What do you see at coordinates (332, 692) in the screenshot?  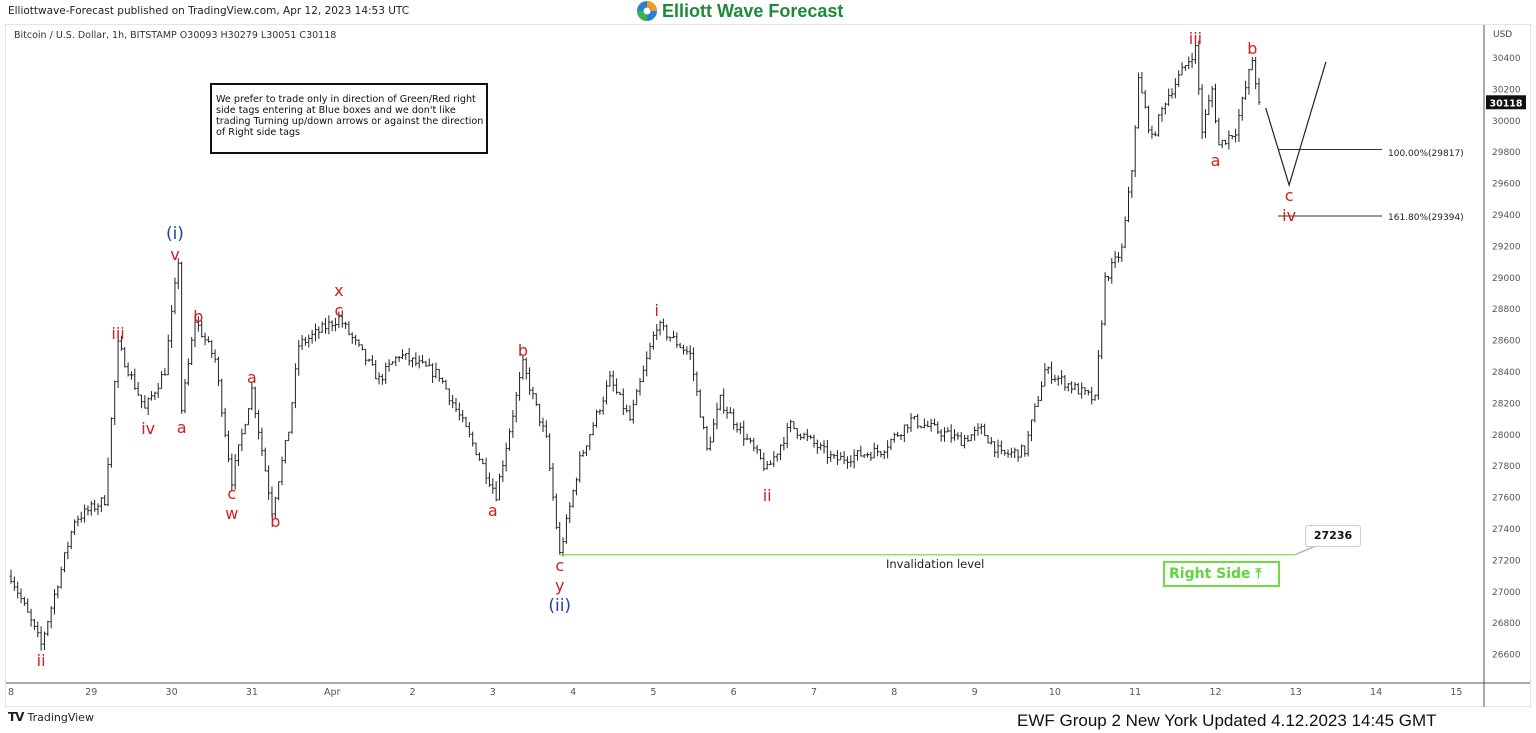 I see `x-tick-label: Apr` at bounding box center [332, 692].